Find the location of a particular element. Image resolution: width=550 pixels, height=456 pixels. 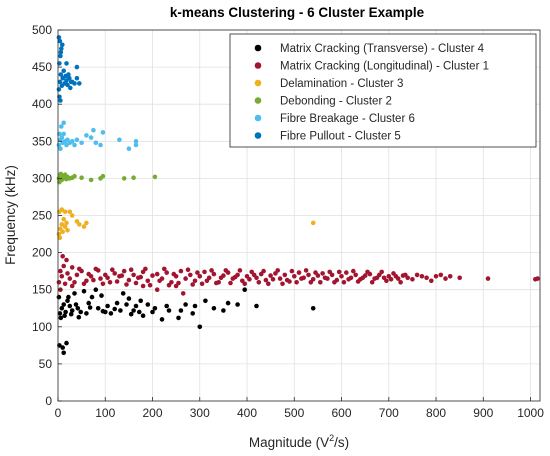

y-tick-label: 300 is located at coordinates (42, 178).